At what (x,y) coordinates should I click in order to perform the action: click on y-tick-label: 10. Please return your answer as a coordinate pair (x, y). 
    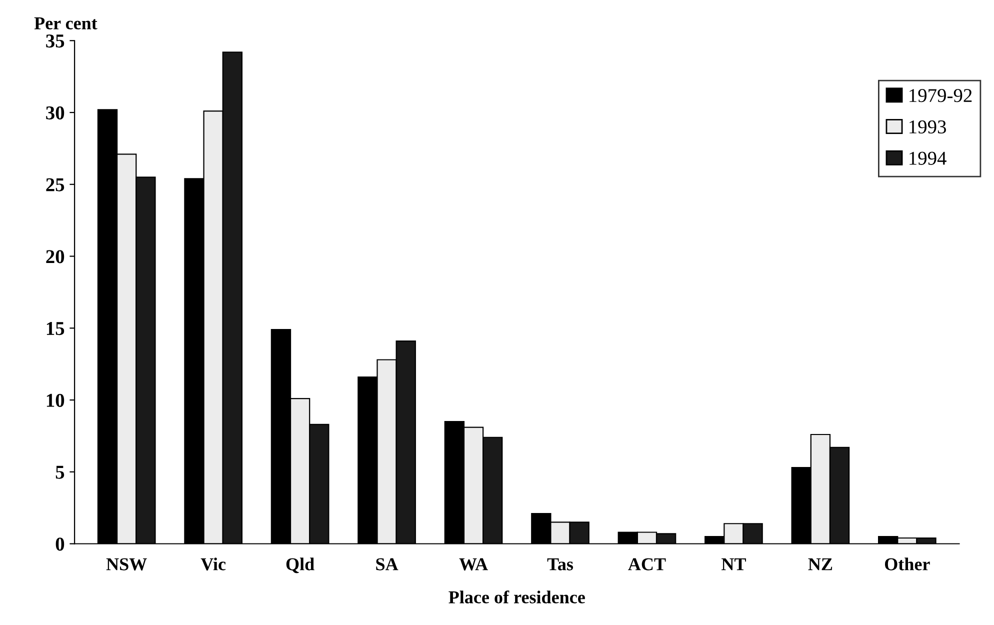
    Looking at the image, I should click on (55, 400).